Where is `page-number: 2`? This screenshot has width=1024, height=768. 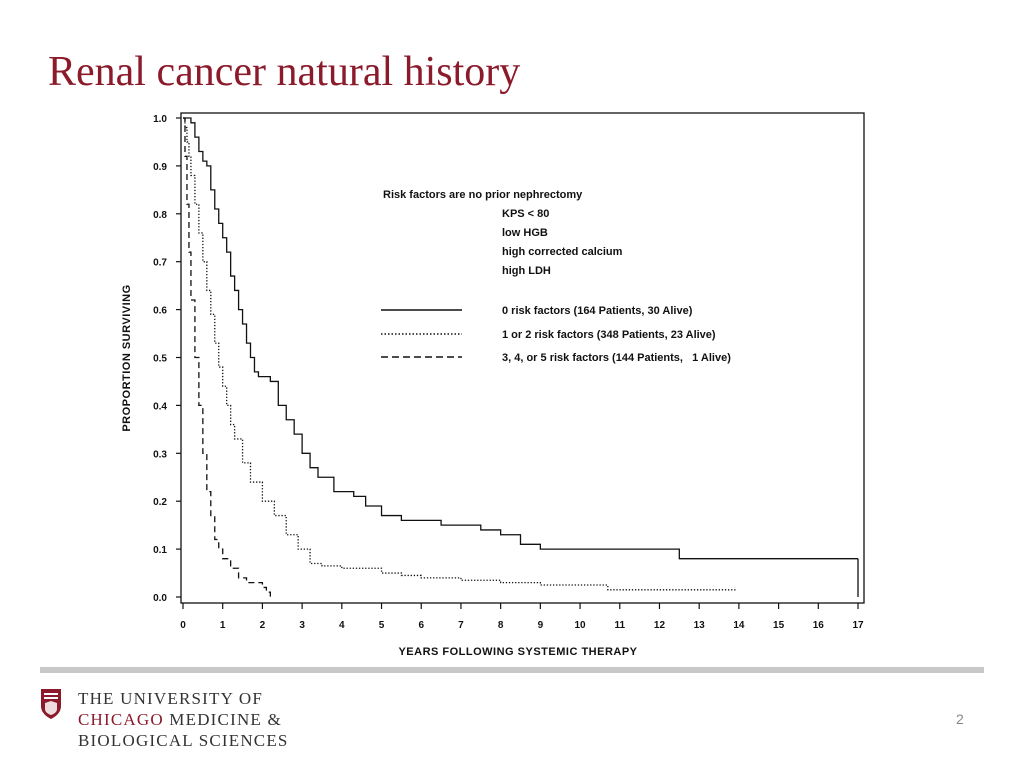 page-number: 2 is located at coordinates (960, 719).